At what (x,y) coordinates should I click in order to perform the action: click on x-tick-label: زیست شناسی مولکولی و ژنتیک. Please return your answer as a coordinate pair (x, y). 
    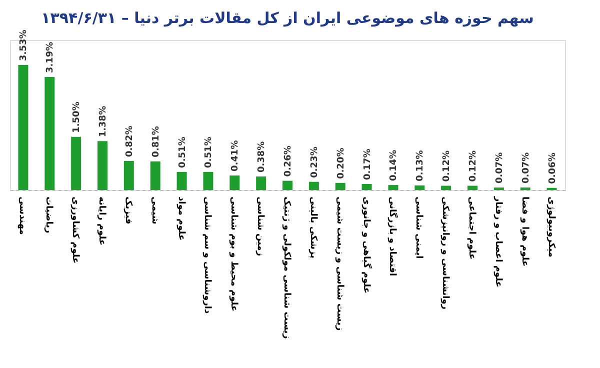
    Looking at the image, I should click on (287, 267).